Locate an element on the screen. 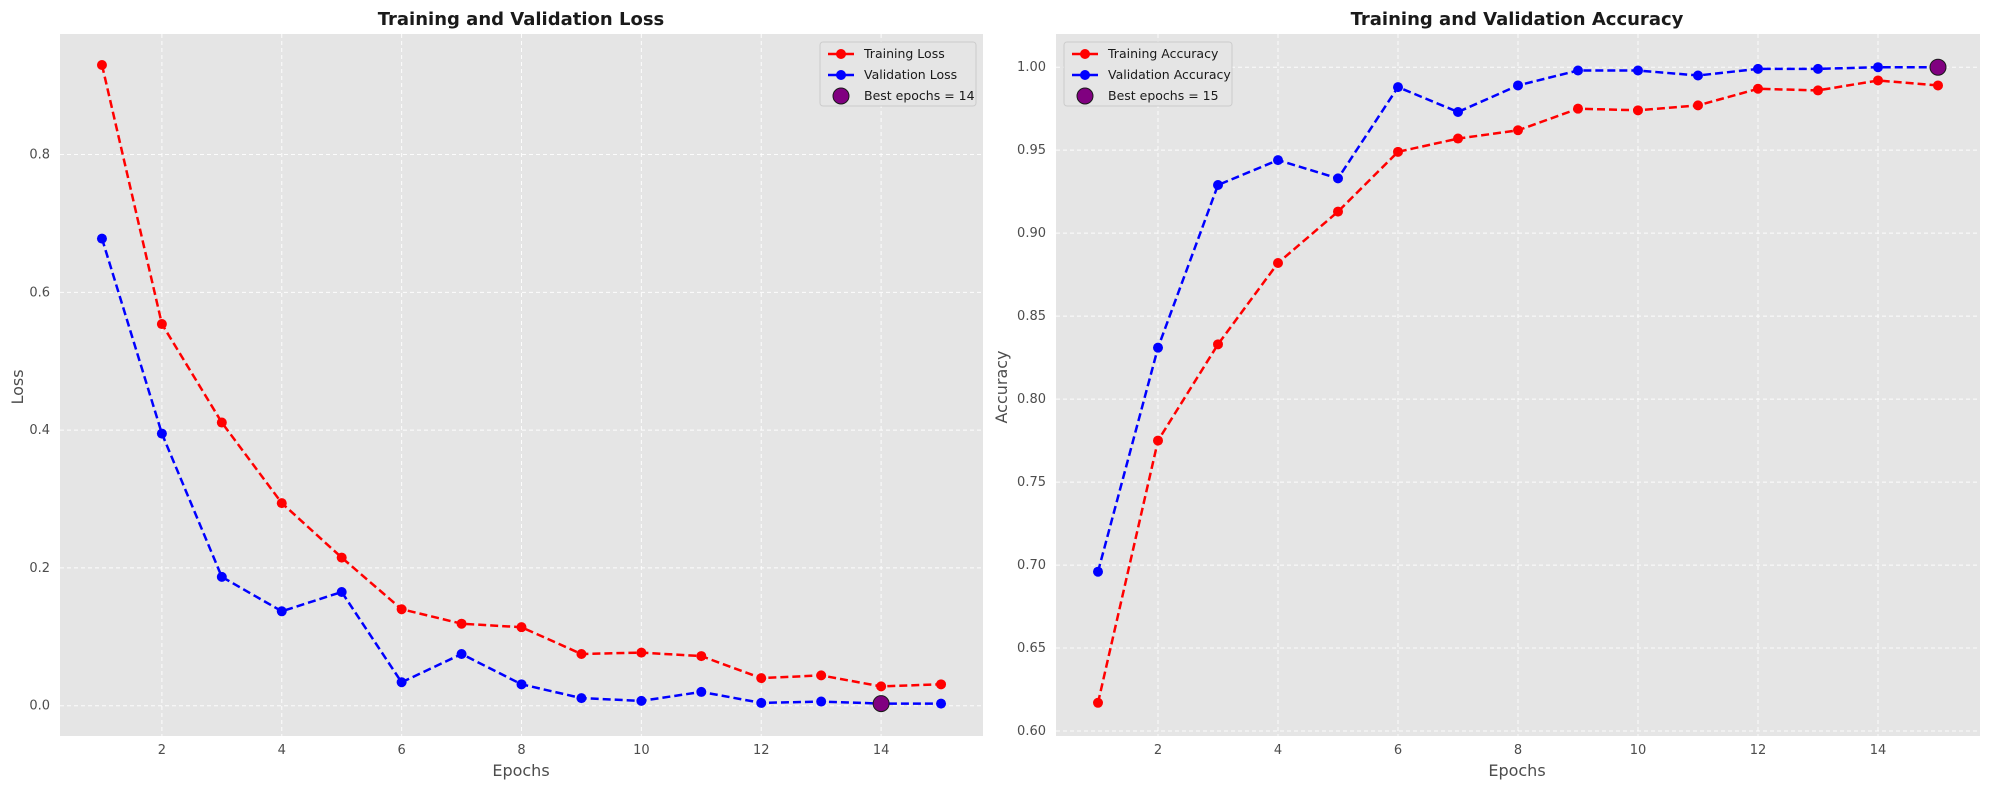 This screenshot has width=1990, height=794. accuracy-y-tick-label: 0.75 is located at coordinates (1031, 482).